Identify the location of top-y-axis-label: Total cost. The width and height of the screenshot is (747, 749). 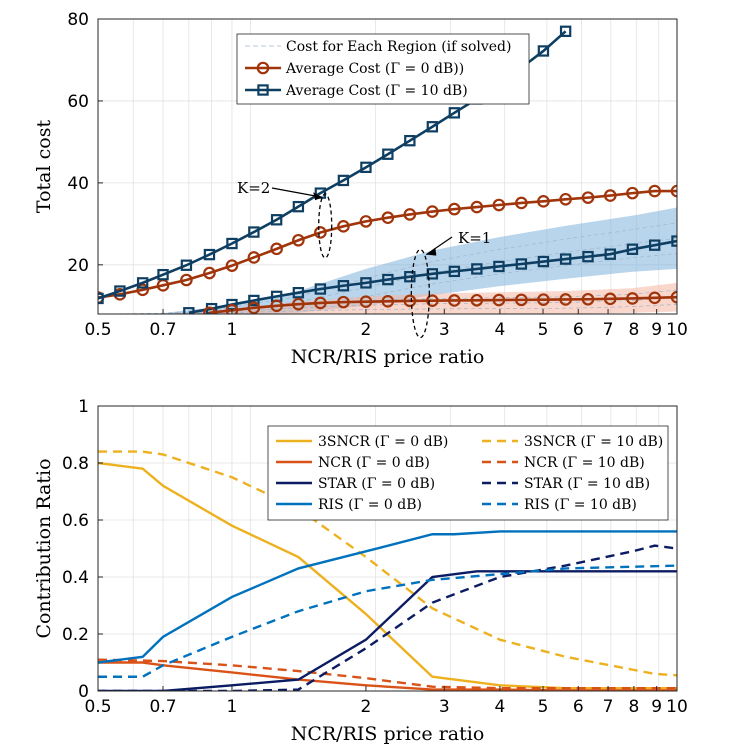
(44, 167).